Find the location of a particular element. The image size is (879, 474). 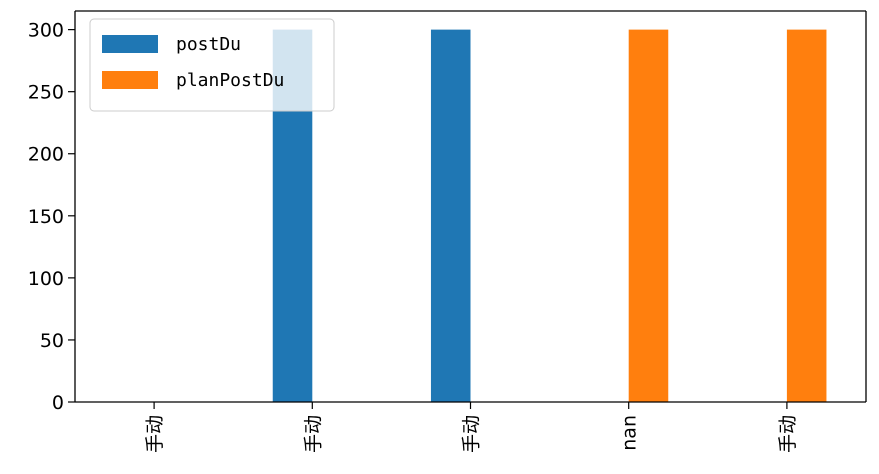

x-tick-label-2: 手动 is located at coordinates (472, 434).